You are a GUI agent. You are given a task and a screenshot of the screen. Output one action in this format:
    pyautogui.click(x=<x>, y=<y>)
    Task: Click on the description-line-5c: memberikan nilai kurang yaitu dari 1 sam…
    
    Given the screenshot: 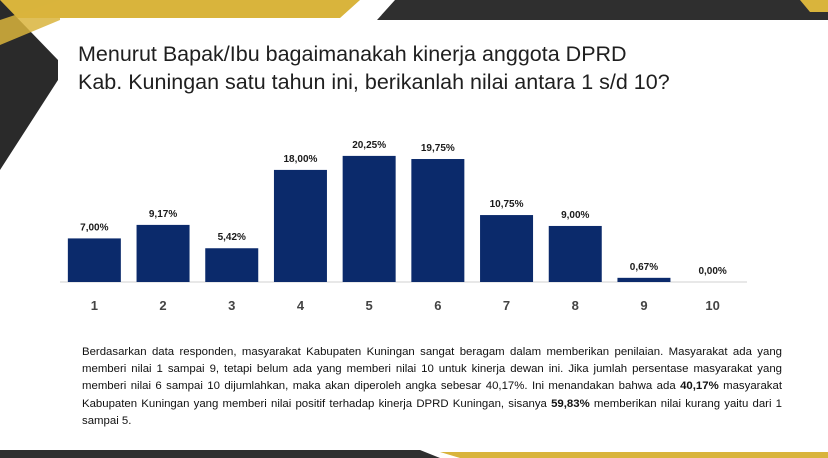 What is the action you would take?
    pyautogui.click(x=432, y=412)
    